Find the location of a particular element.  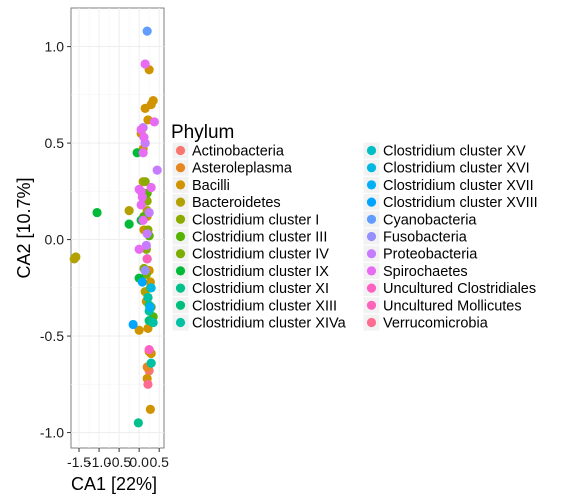

y-tick-label: -0.5 is located at coordinates (52, 336).